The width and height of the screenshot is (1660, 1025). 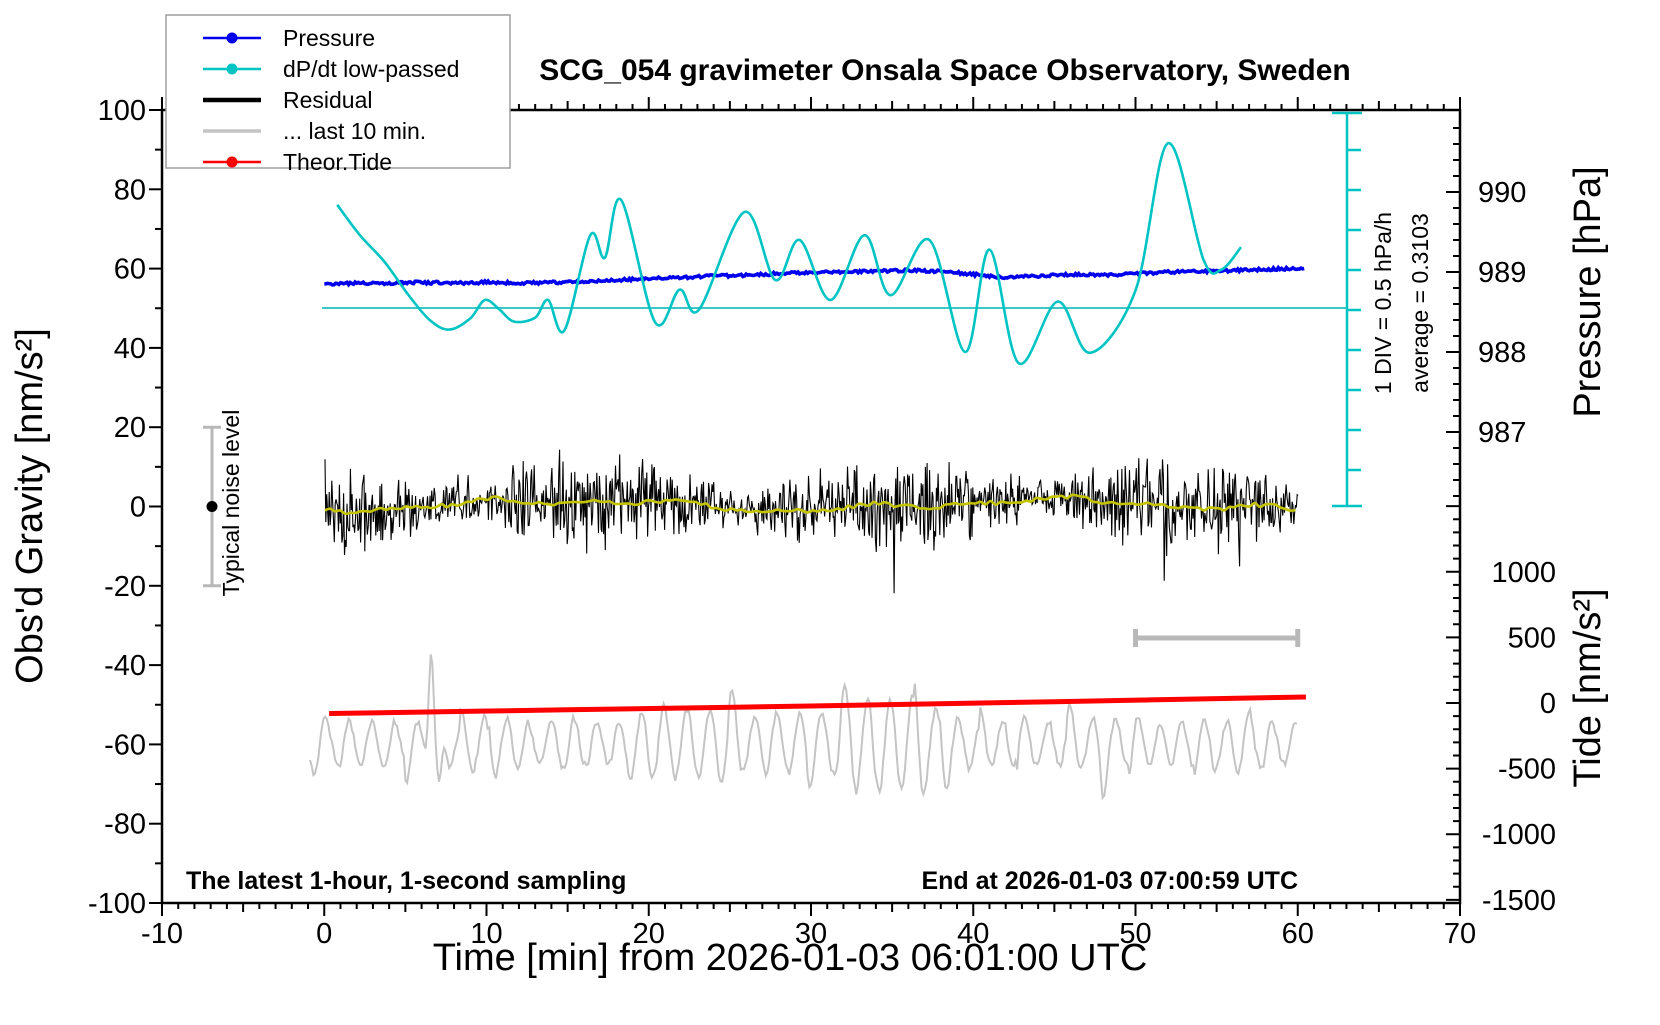 What do you see at coordinates (1347, 309) in the screenshot?
I see `dpdt-division-scalebar` at bounding box center [1347, 309].